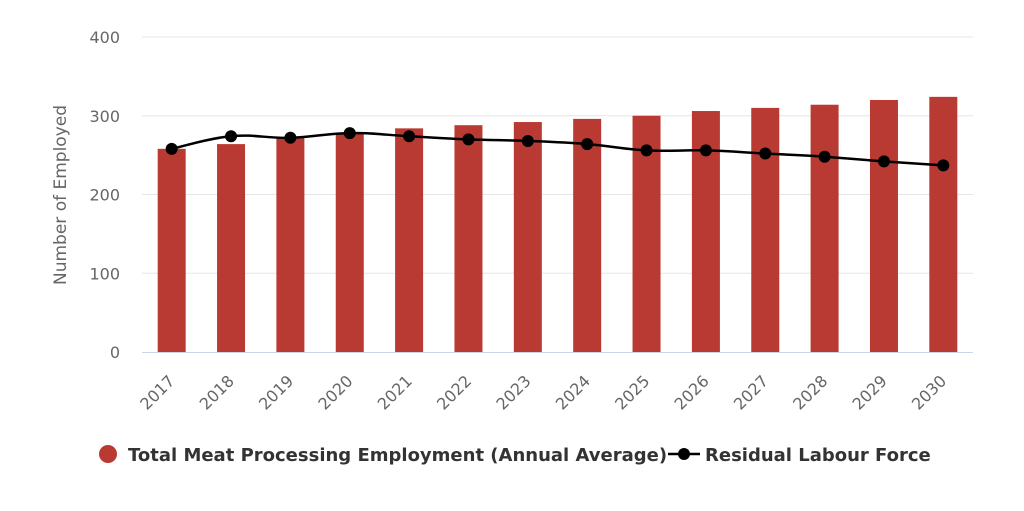  Describe the element at coordinates (115, 352) in the screenshot. I see `y-tick-label: 0` at that location.